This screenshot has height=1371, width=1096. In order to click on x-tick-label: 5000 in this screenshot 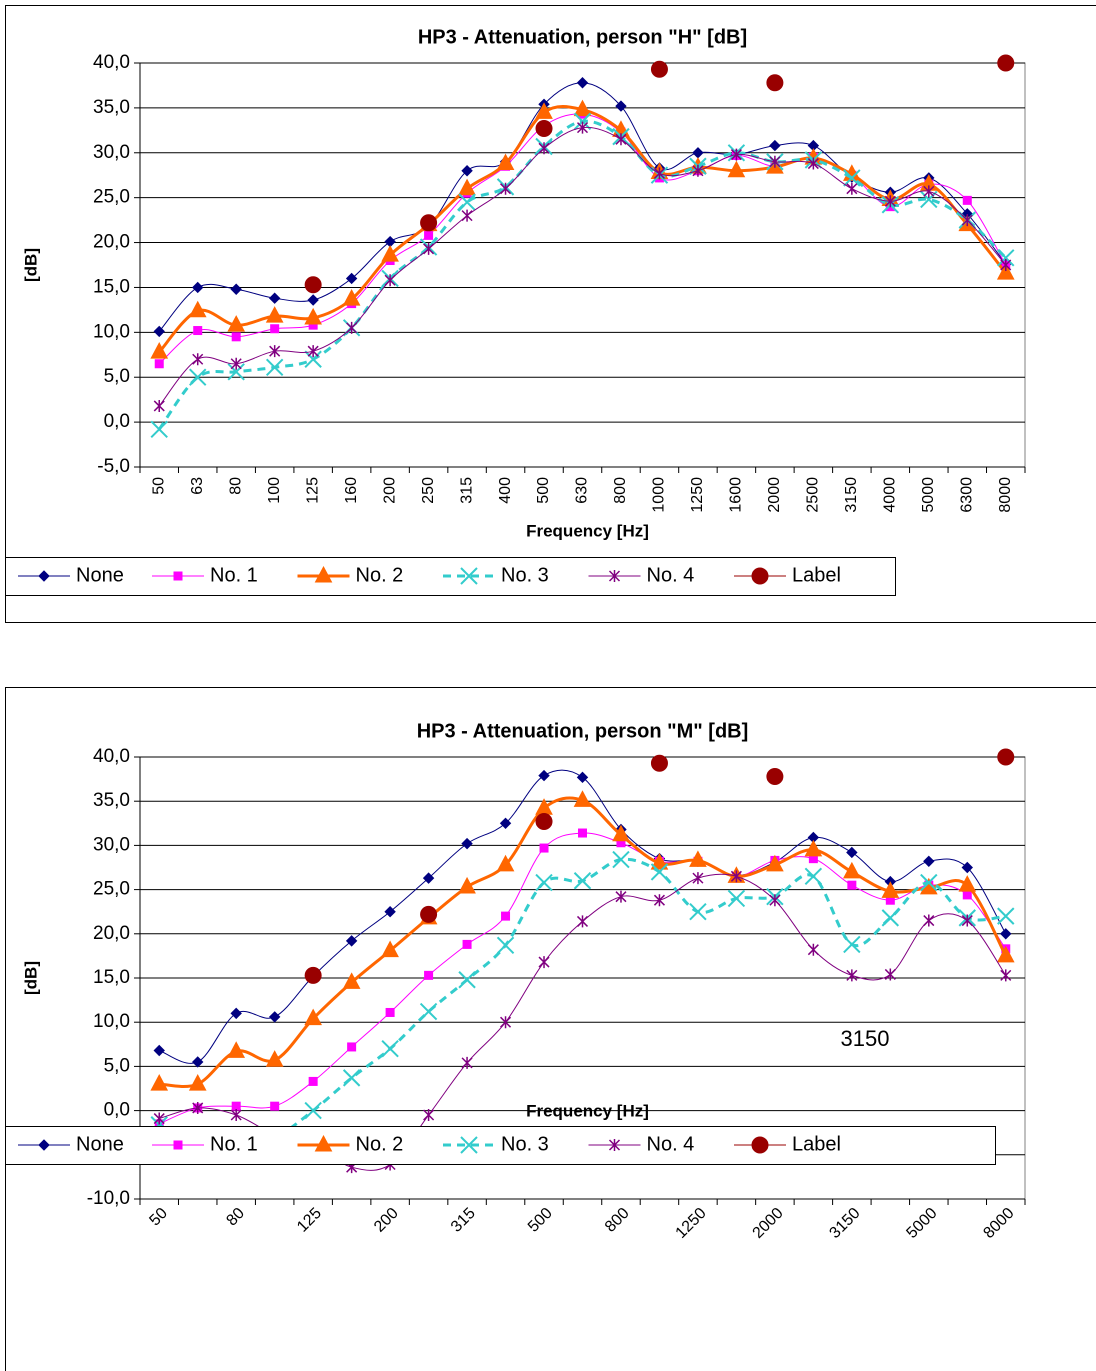, I will do `click(928, 495)`.